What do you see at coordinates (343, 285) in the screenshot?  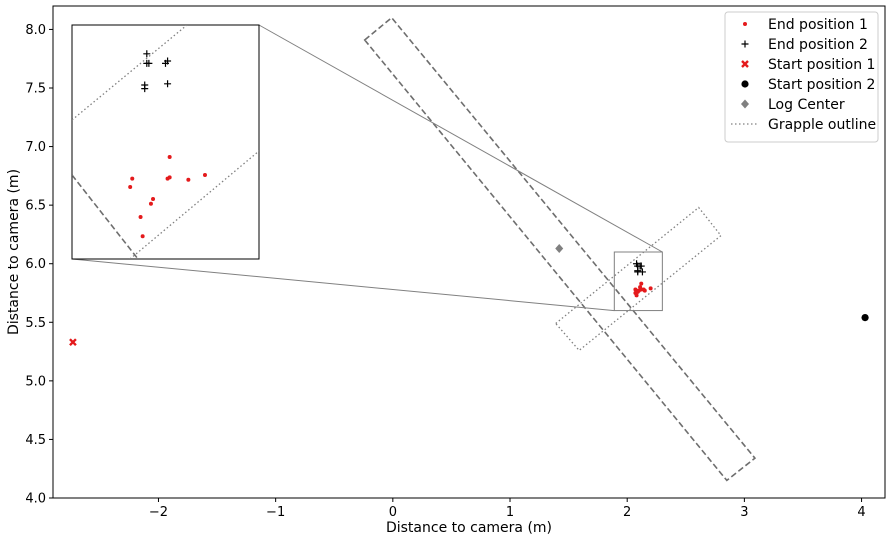 I see `zoom-connector-bottom` at bounding box center [343, 285].